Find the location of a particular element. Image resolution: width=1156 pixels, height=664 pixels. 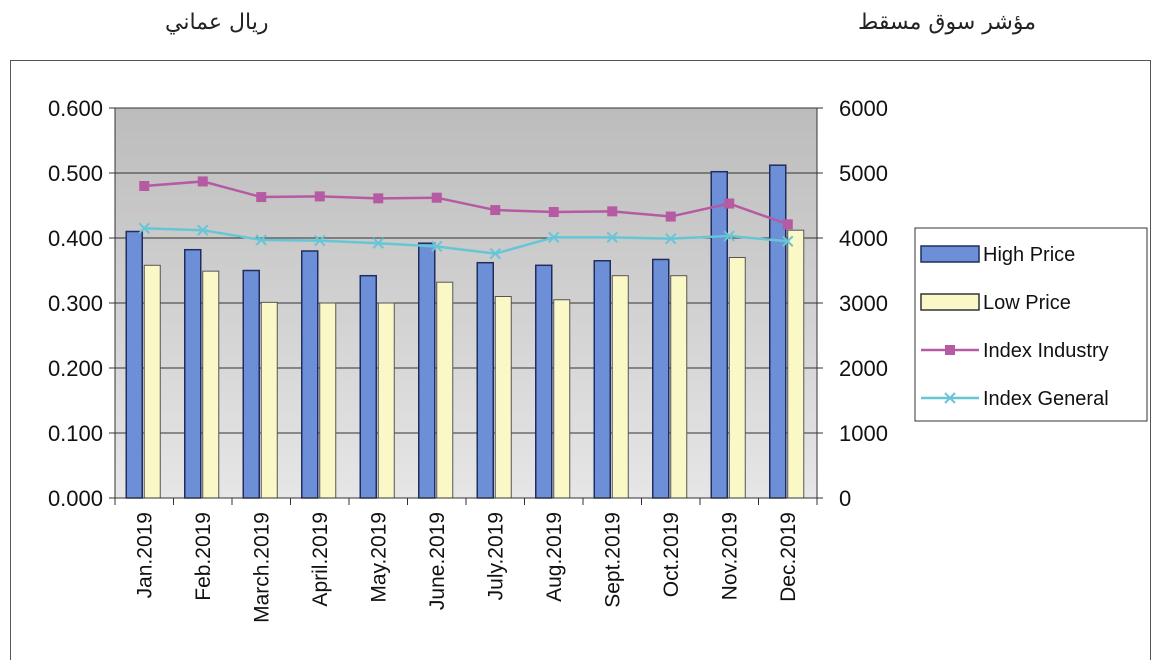

right-tick-label: 6000 is located at coordinates (863, 108).